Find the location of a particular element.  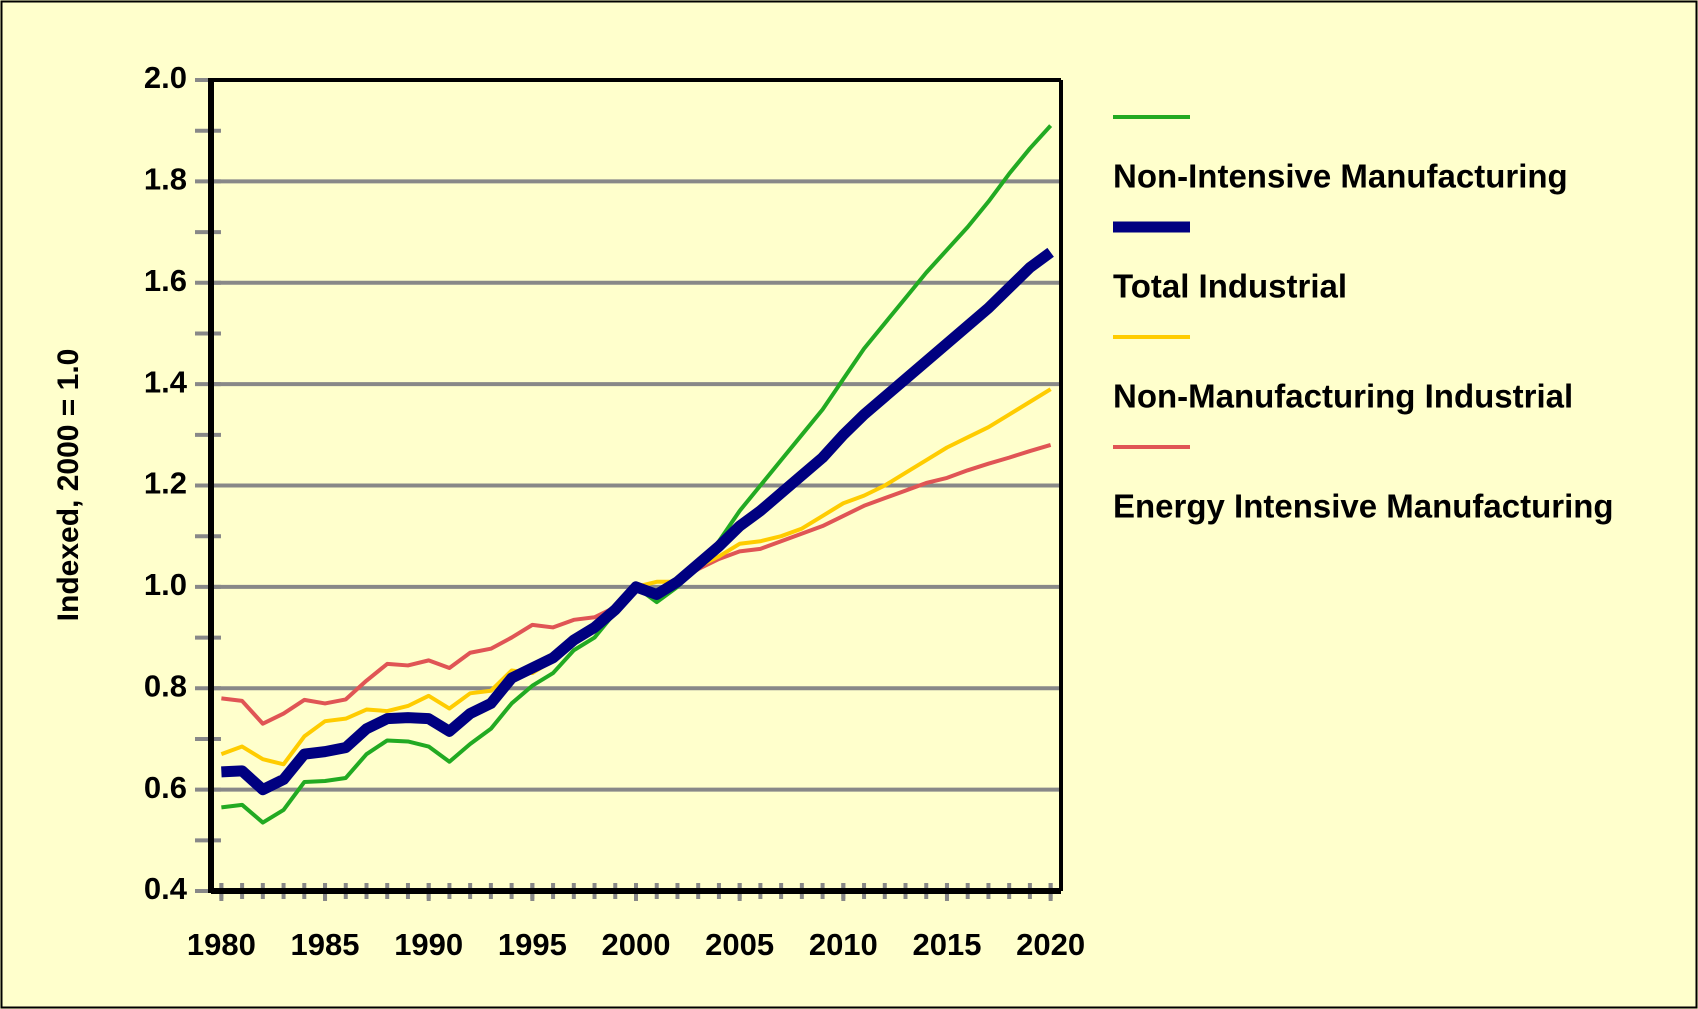

x-tick-label: 2015 is located at coordinates (946, 944).